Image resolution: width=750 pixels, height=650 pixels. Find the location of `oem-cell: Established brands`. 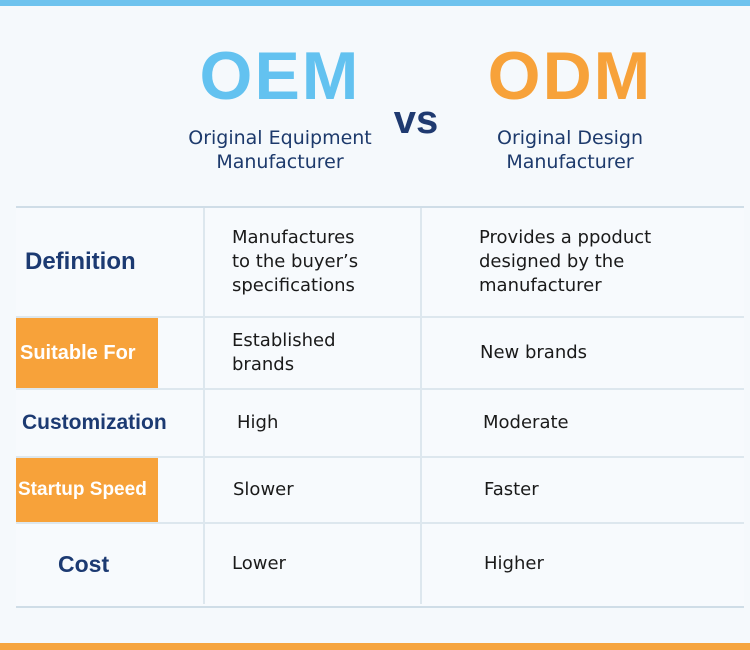

oem-cell: Established brands is located at coordinates (284, 352).